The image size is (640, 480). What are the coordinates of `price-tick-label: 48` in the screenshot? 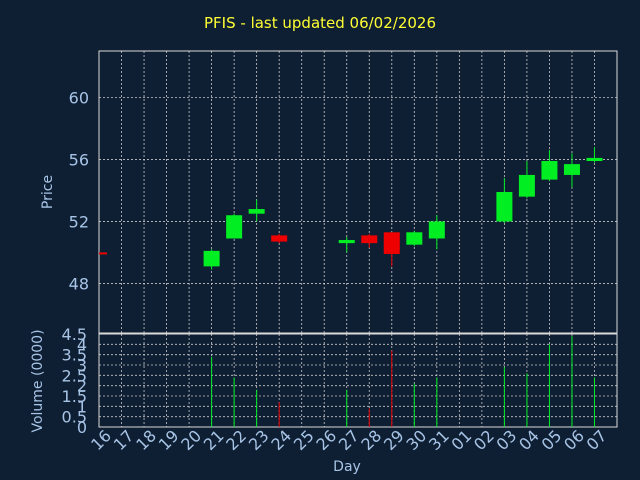 It's located at (79, 283).